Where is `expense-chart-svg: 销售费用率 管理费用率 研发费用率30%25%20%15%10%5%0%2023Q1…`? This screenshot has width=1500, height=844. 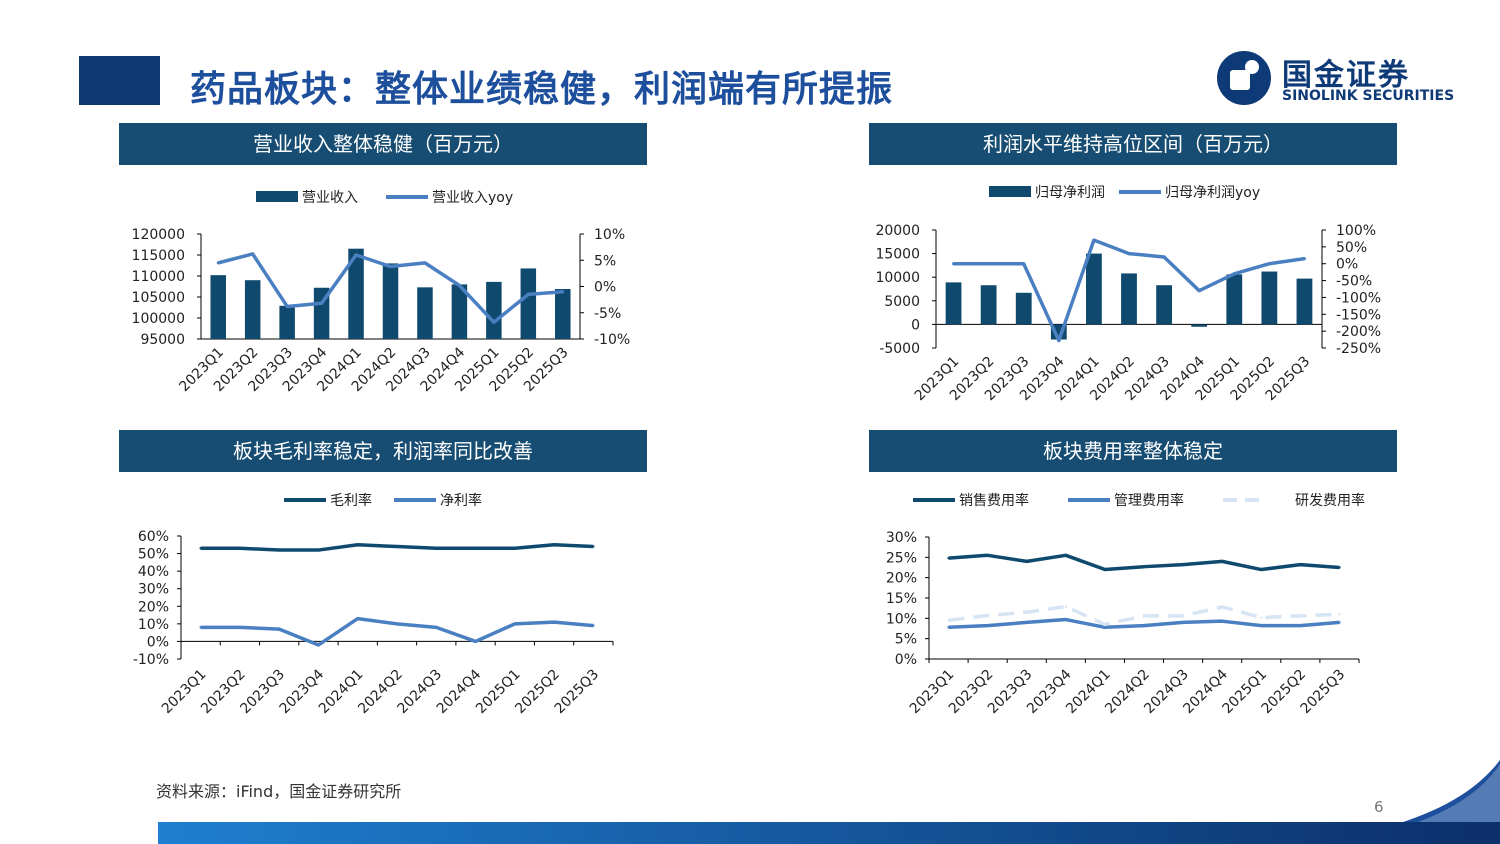
expense-chart-svg: 销售费用率 管理费用率 研发费用率30%25%20%15%10%5%0%2023Q1… is located at coordinates (1125, 604).